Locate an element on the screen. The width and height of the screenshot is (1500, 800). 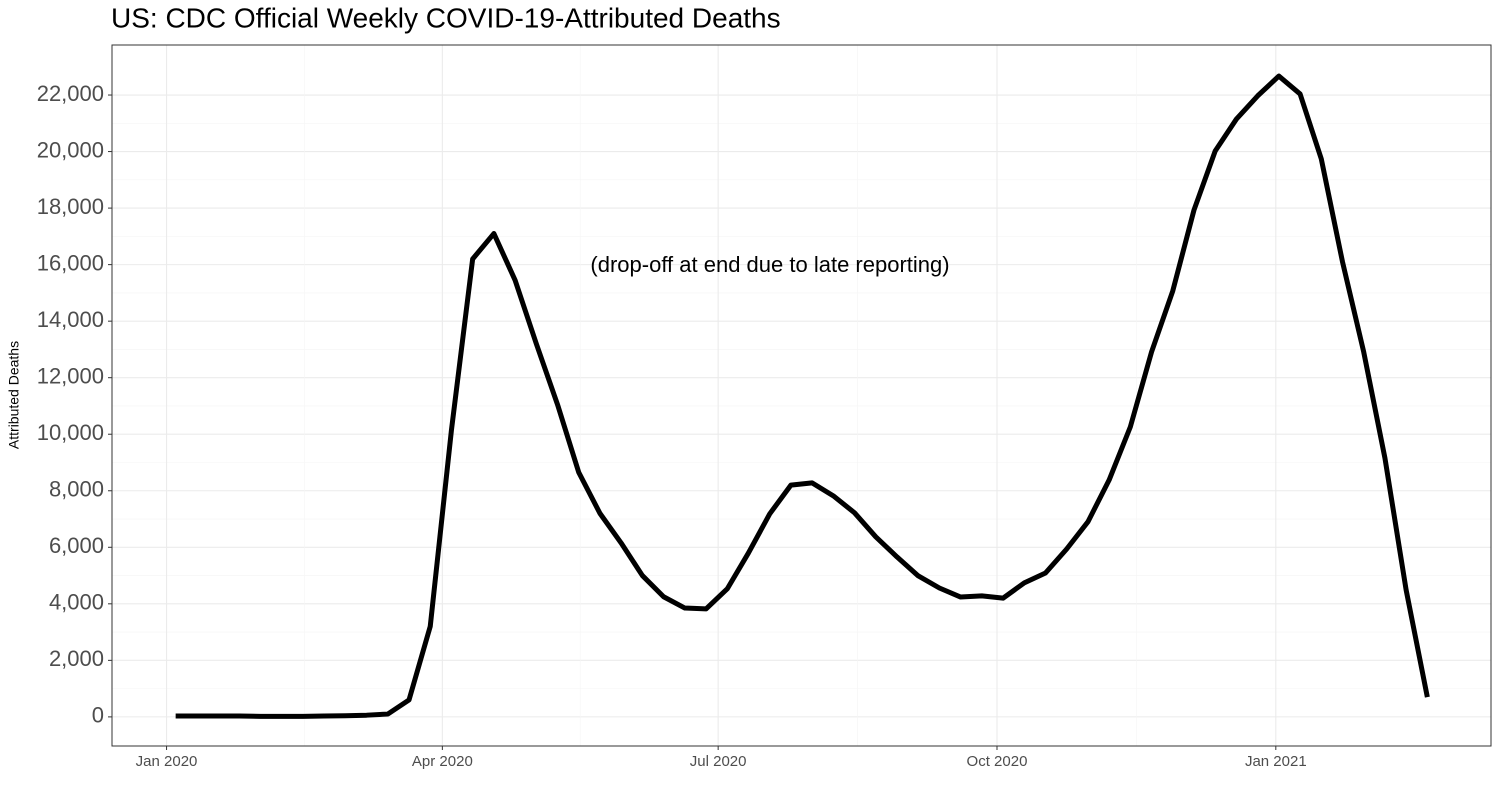
x-tick-label: Jan 2021 is located at coordinates (1276, 761).